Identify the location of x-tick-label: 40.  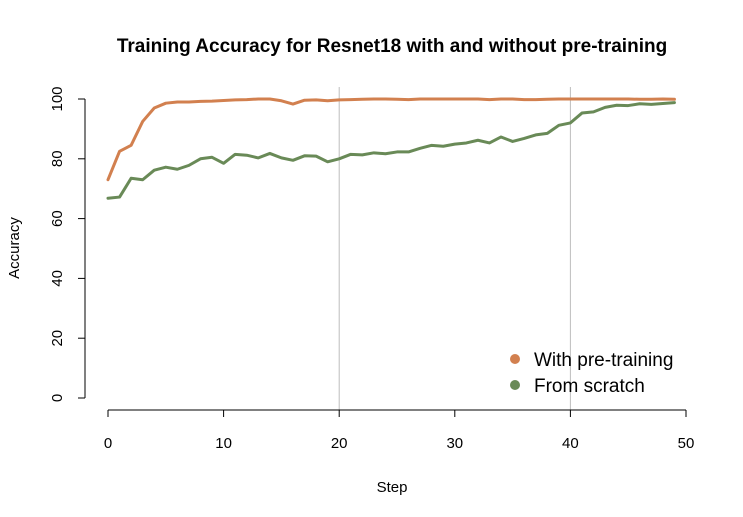
(570, 443).